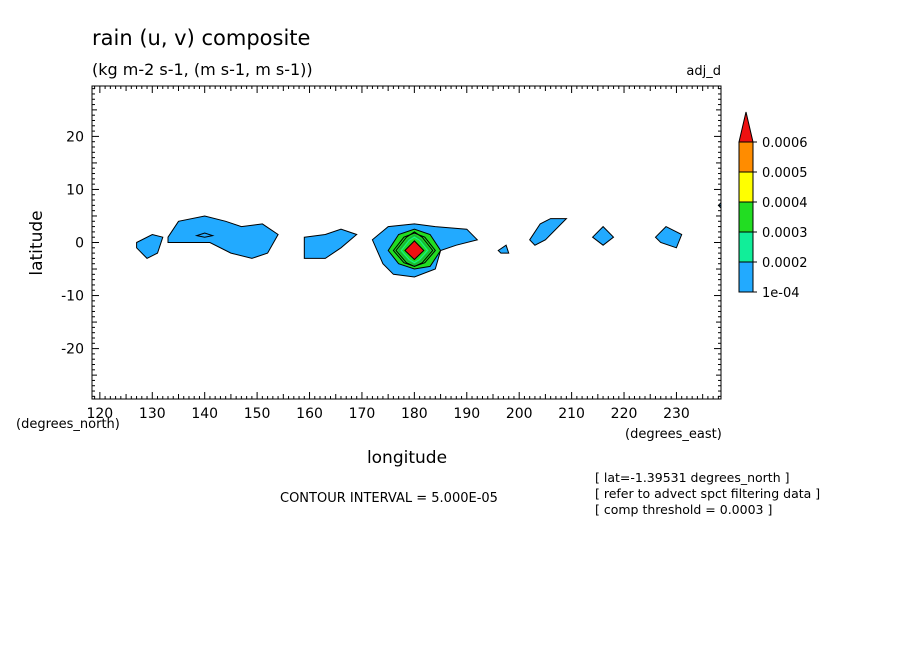 The image size is (904, 654). Describe the element at coordinates (676, 414) in the screenshot. I see `x-tick-label: 230` at that location.